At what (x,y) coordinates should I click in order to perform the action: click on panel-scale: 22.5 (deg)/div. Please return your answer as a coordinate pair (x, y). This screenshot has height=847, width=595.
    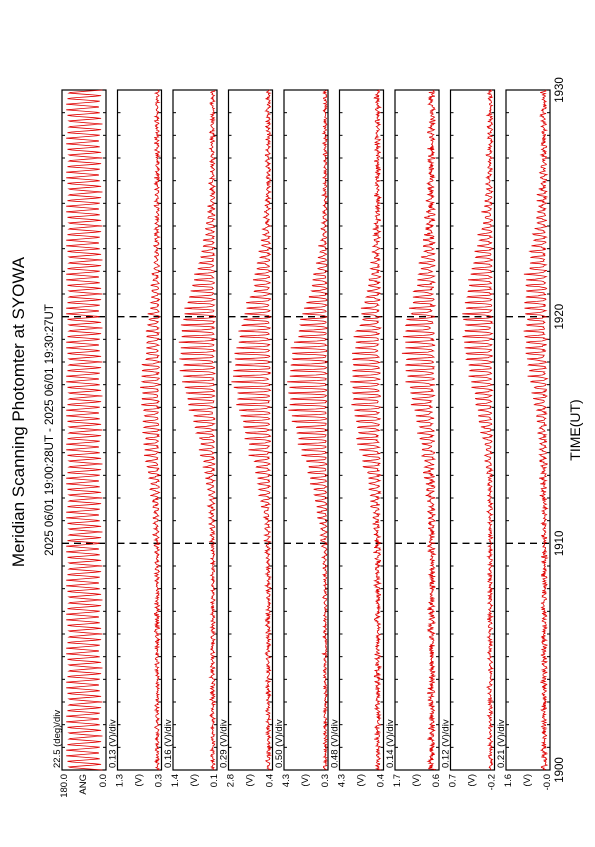
    Looking at the image, I should click on (57, 739).